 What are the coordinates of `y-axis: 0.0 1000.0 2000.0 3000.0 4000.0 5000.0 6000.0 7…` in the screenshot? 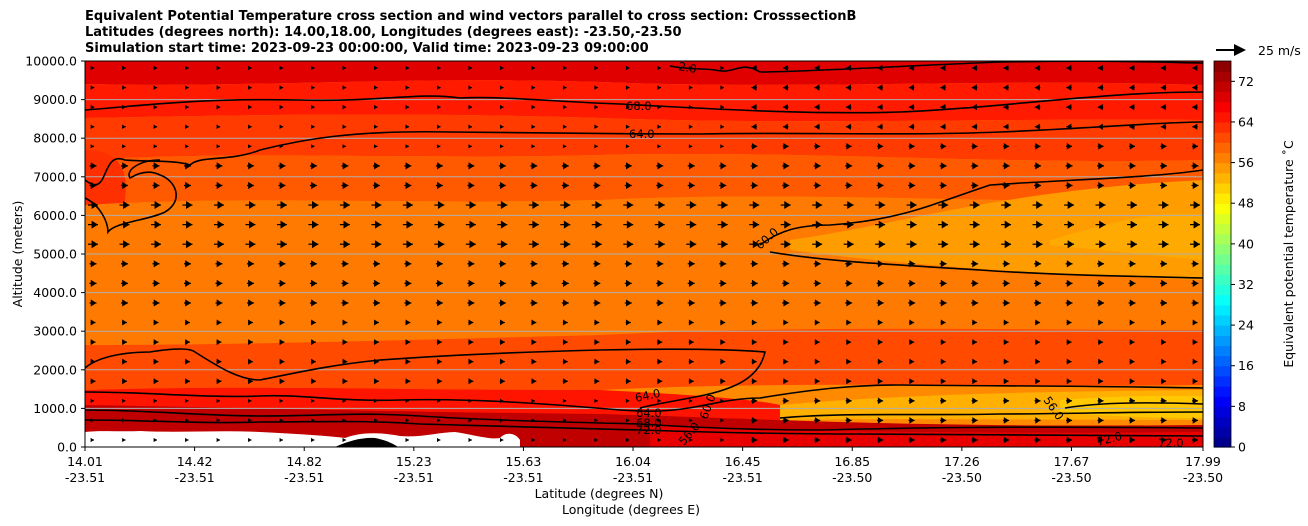 It's located at (55, 254).